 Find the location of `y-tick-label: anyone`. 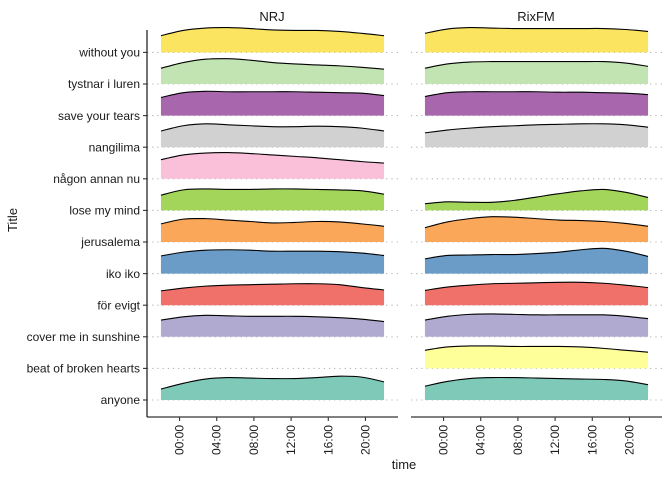

y-tick-label: anyone is located at coordinates (121, 400).